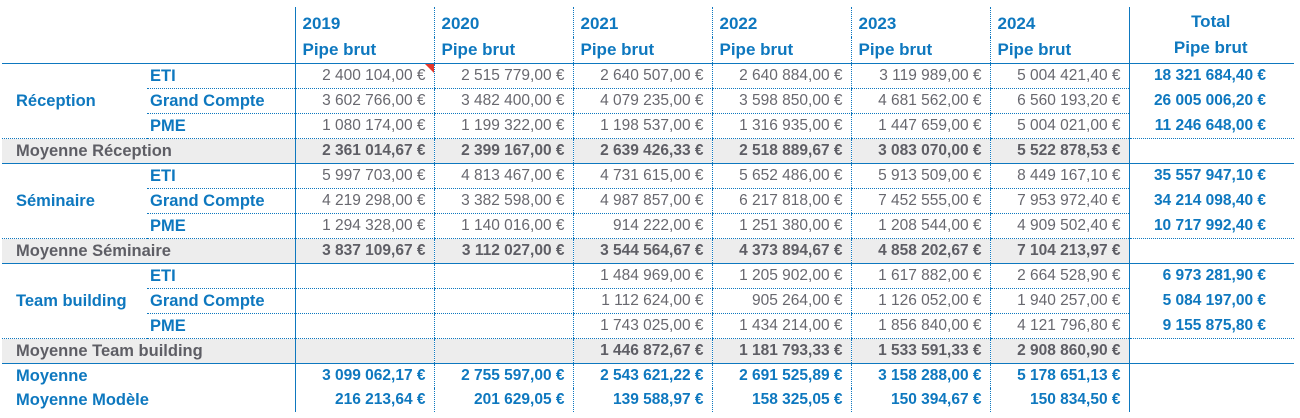  Describe the element at coordinates (642, 400) in the screenshot. I see `footer-cell-moyenne-modele-2021: 139 588,97 €` at that location.